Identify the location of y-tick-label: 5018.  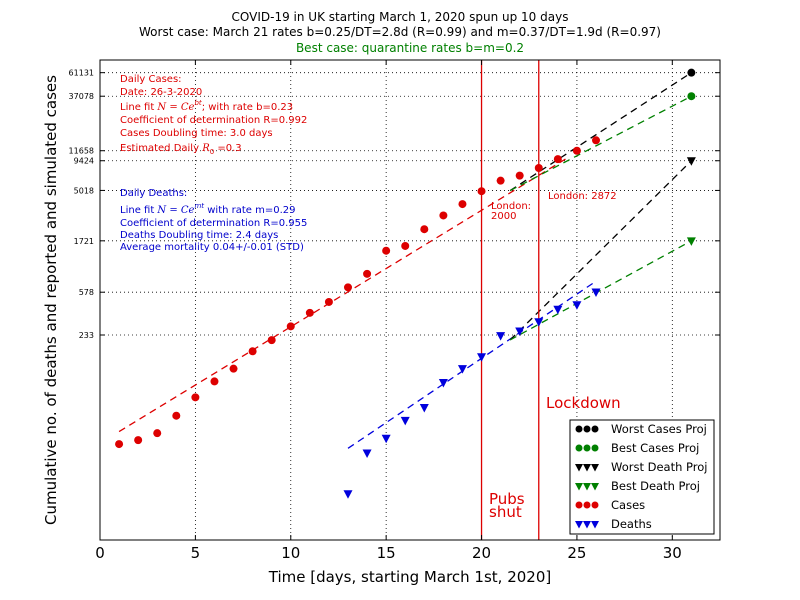
(84, 190).